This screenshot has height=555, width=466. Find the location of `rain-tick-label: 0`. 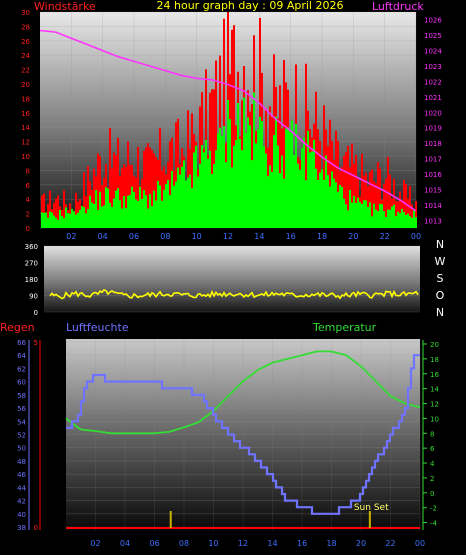

rain-tick-label: 0 is located at coordinates (36, 528).